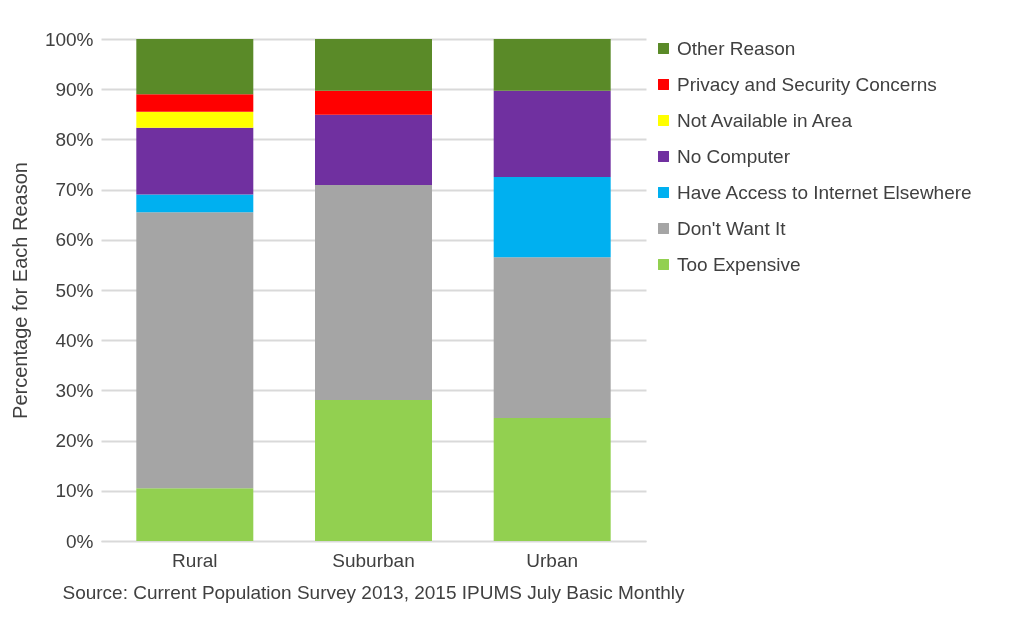  What do you see at coordinates (74, 139) in the screenshot?
I see `y-tick-label: 80%` at bounding box center [74, 139].